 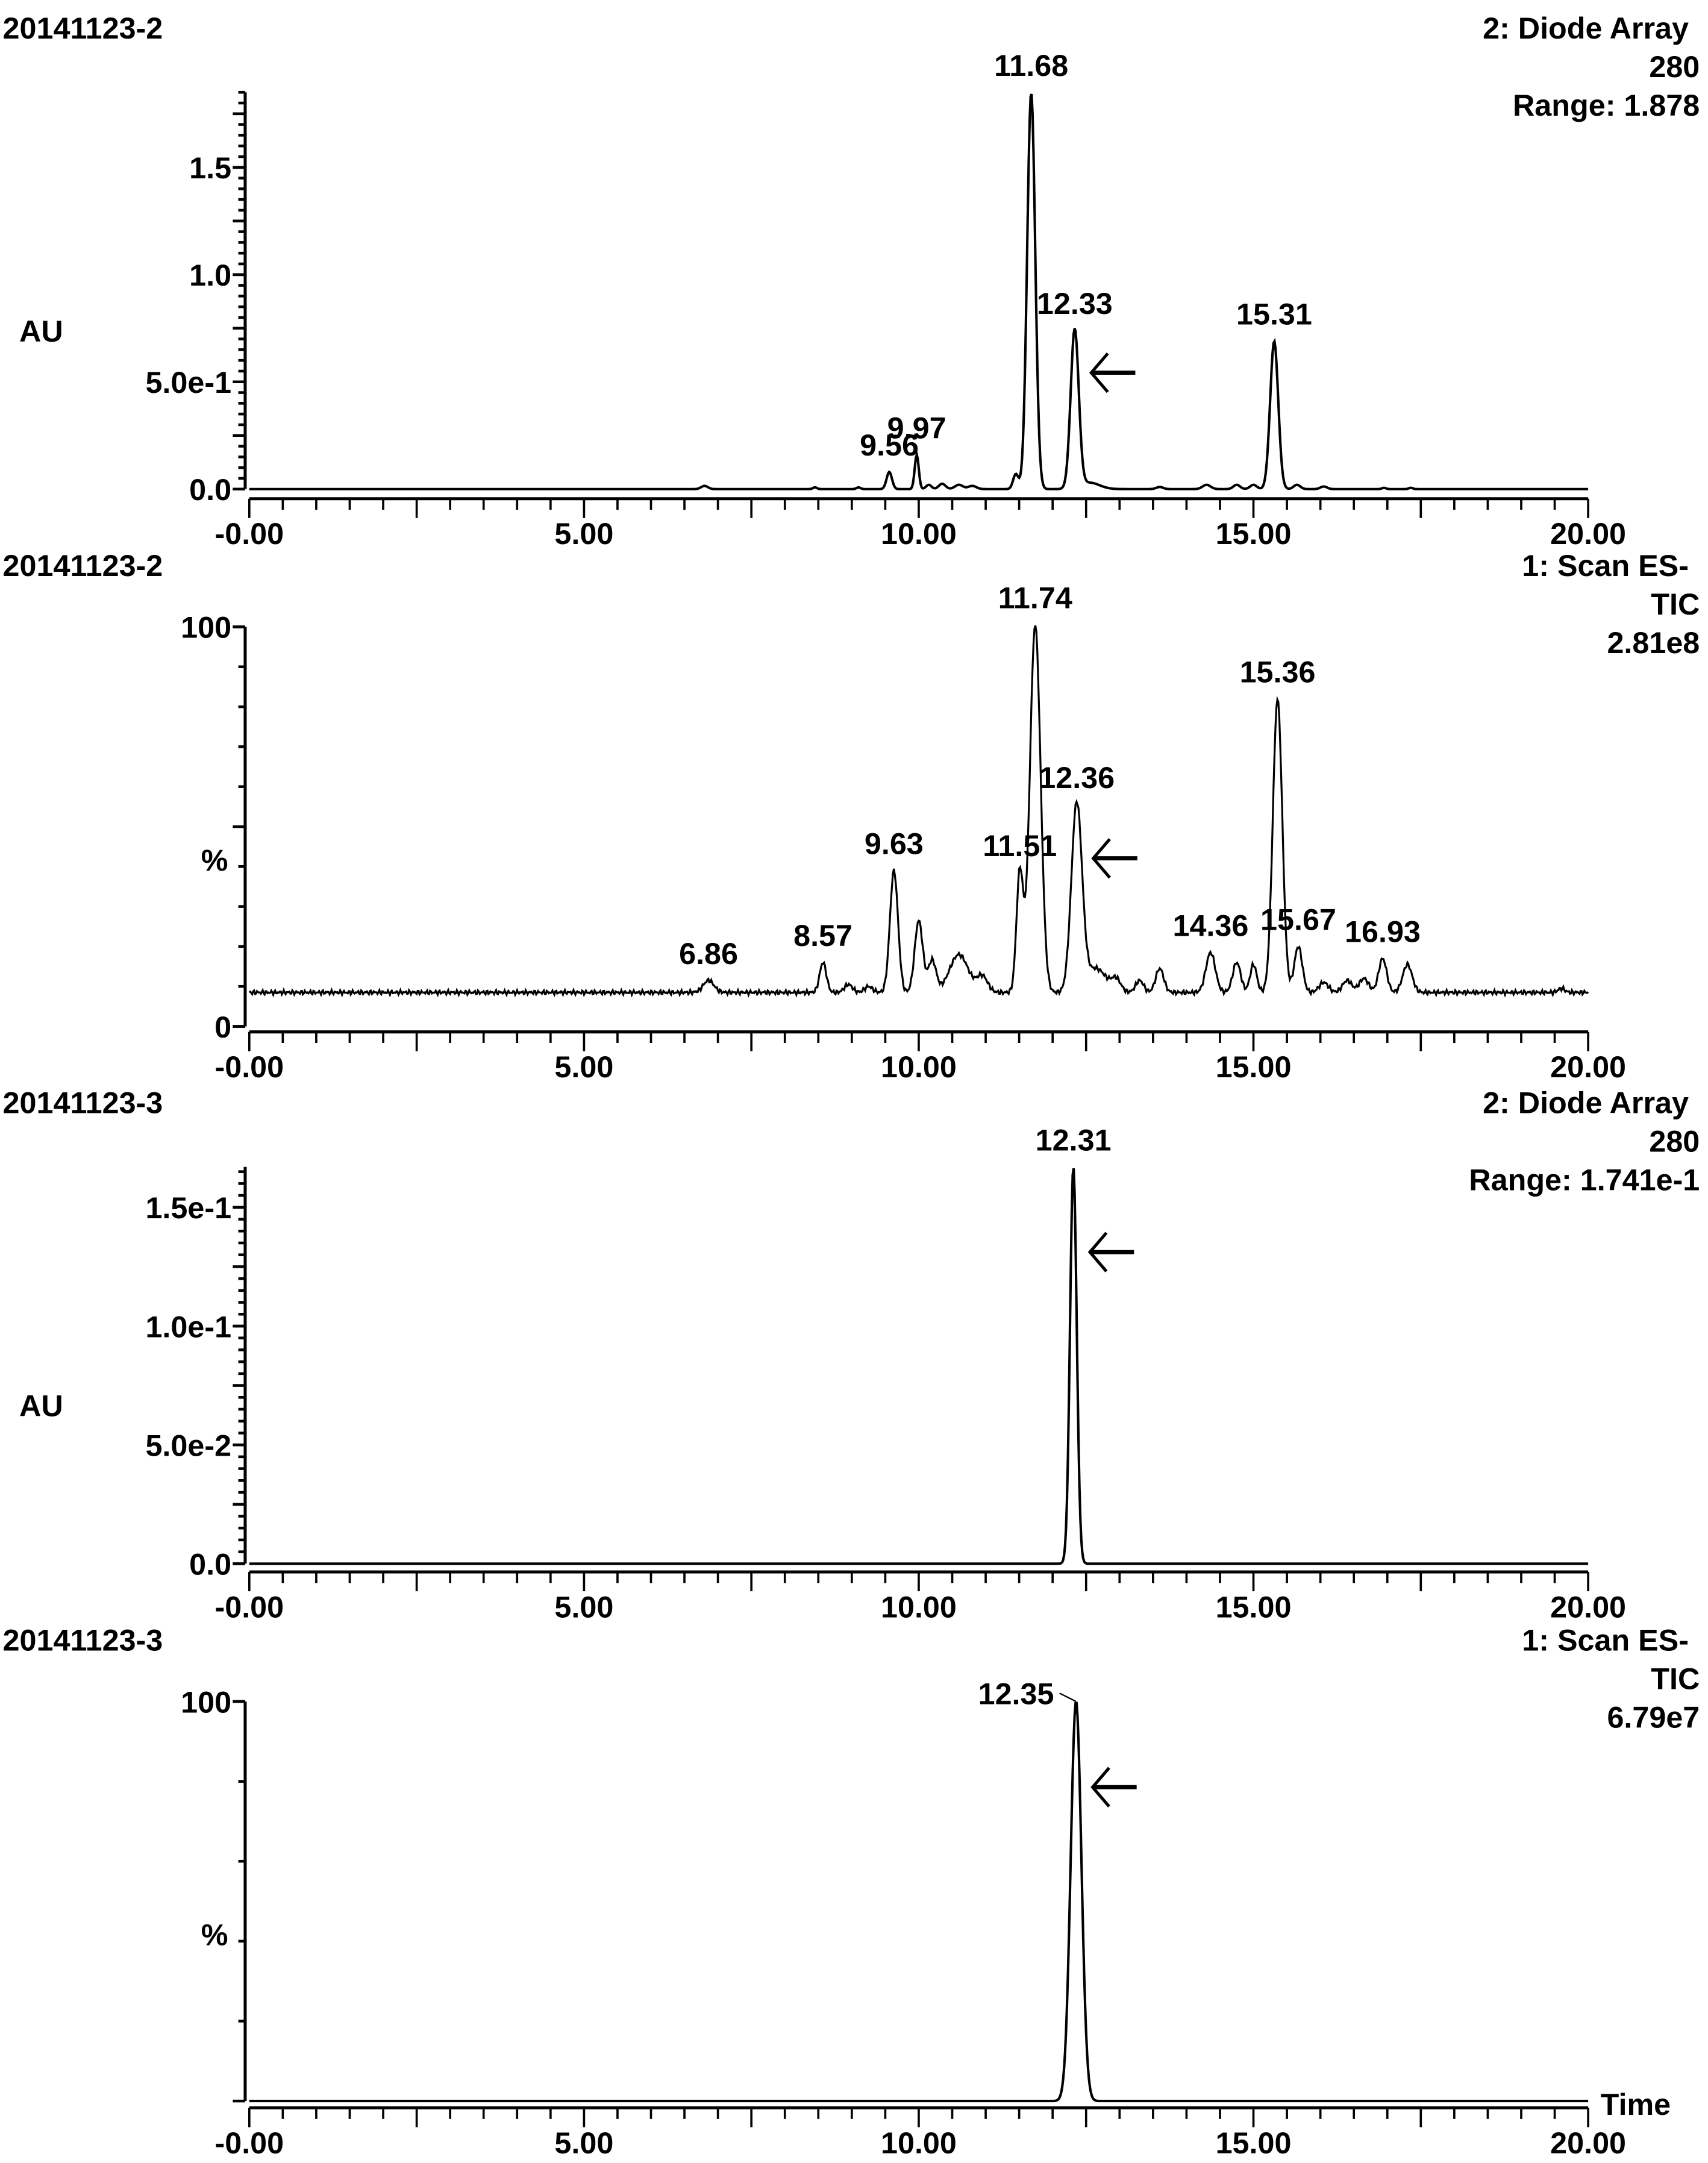 What do you see at coordinates (1075, 303) in the screenshot?
I see `peak-label: 12.33` at bounding box center [1075, 303].